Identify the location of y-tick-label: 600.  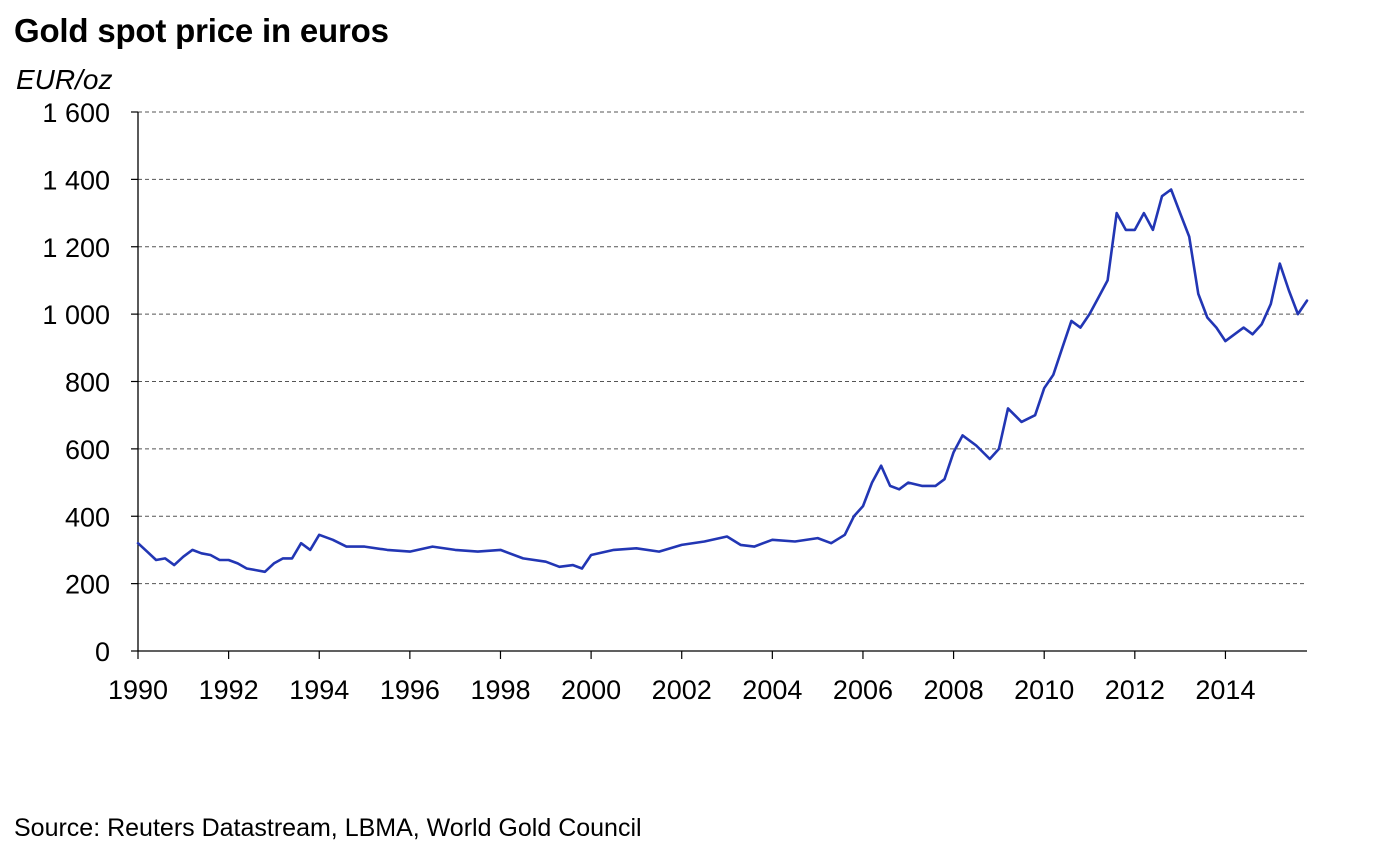
(87, 450).